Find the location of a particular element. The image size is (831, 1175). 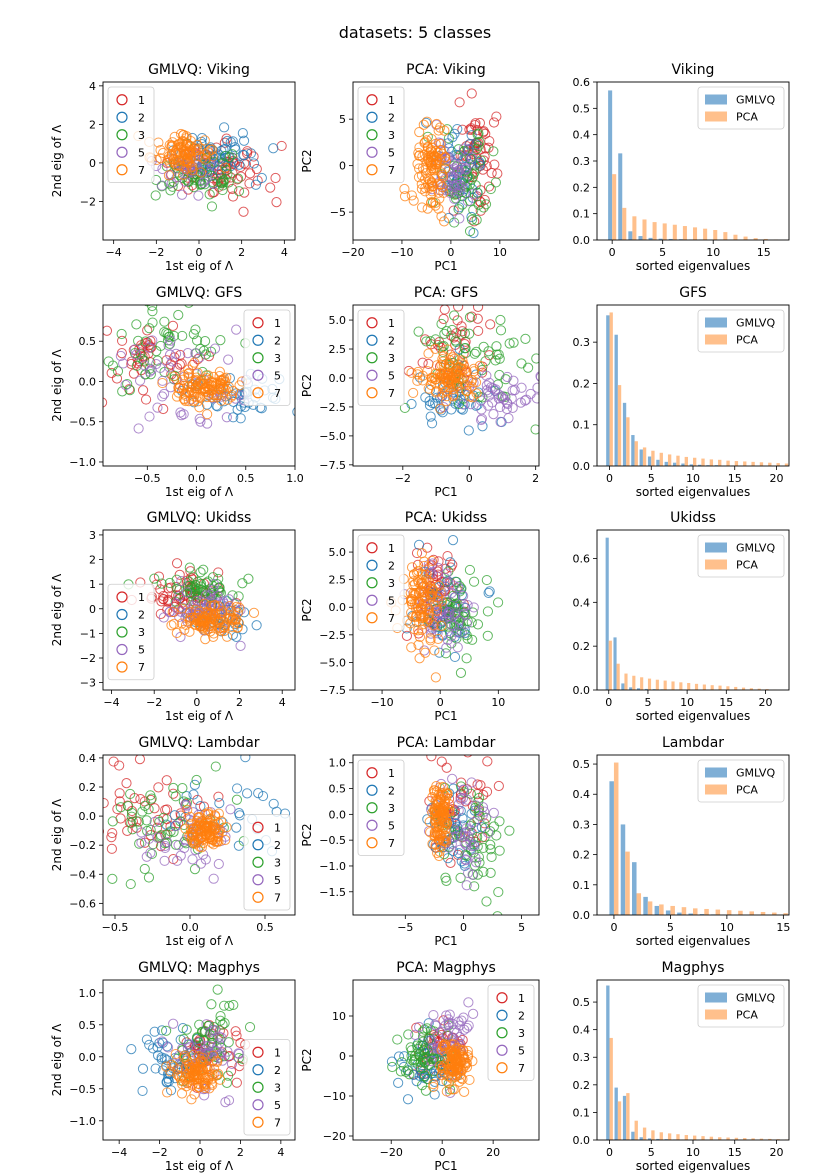

panel-pca-ukidss-legend-label: 5 is located at coordinates (391, 600).